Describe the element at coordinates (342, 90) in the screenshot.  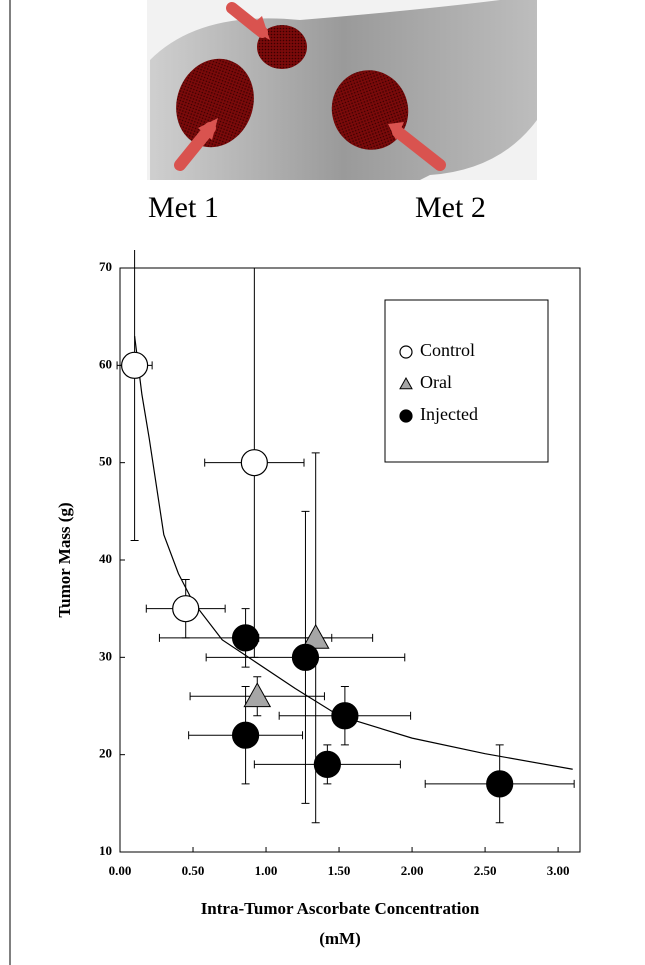
I see `mouse-photo` at that location.